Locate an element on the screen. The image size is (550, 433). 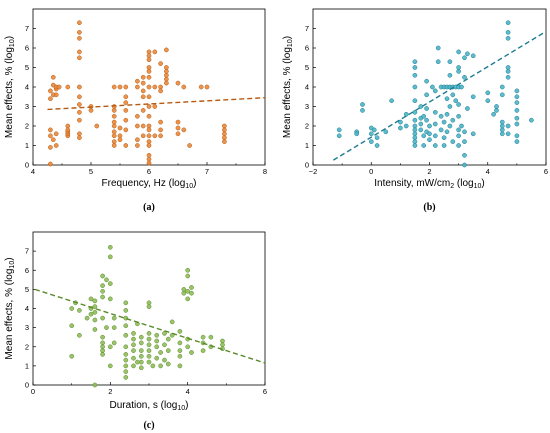
trend-line is located at coordinates (440, 95).